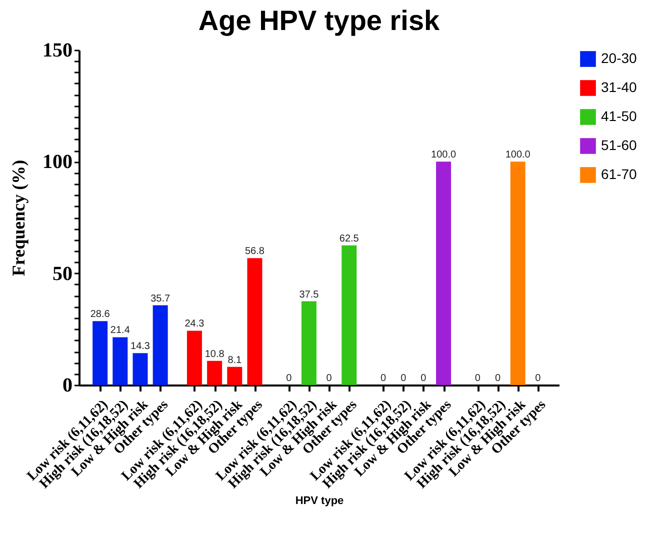 This screenshot has height=550, width=663. I want to click on data-label: 37.5, so click(309, 294).